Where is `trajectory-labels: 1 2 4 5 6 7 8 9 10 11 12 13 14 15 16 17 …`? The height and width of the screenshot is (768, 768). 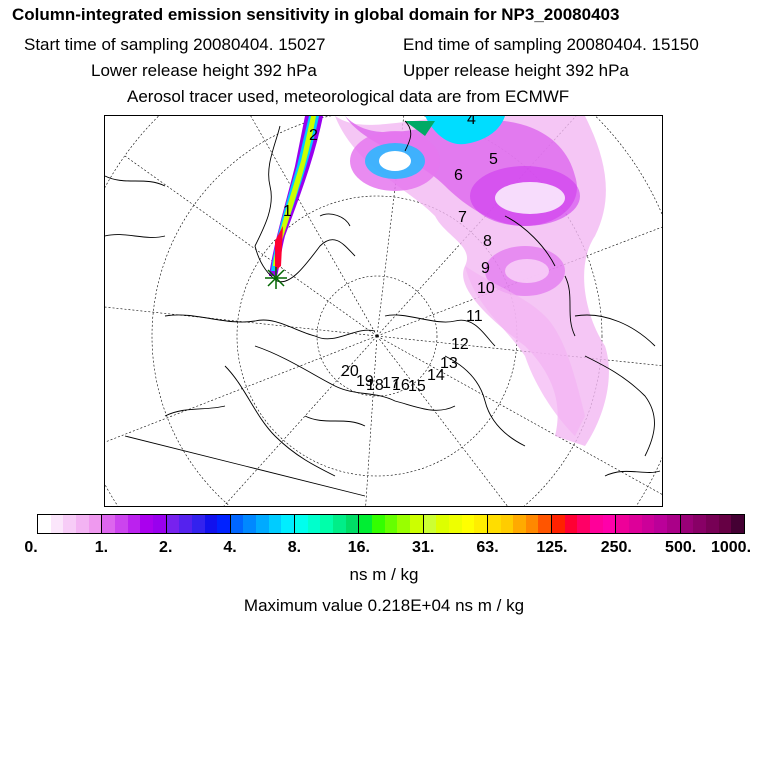
trajectory-labels: 1 2 4 5 6 7 8 9 10 11 12 13 14 15 16 17 … is located at coordinates (390, 255).